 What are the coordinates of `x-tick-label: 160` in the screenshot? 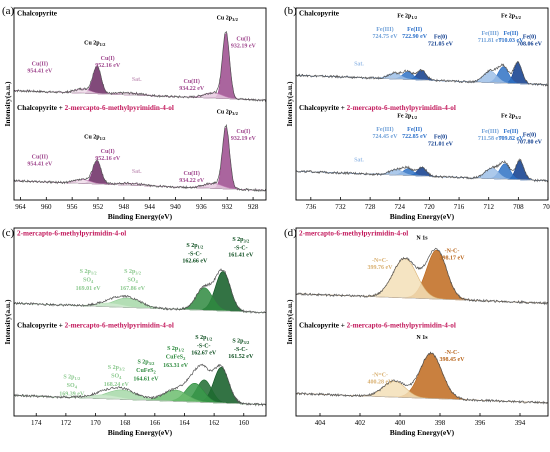 It's located at (244, 423).